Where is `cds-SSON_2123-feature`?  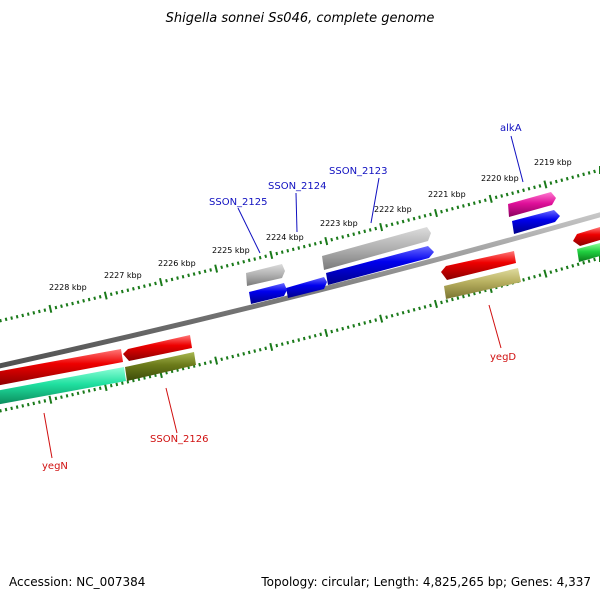 cds-SSON_2123-feature is located at coordinates (380, 265).